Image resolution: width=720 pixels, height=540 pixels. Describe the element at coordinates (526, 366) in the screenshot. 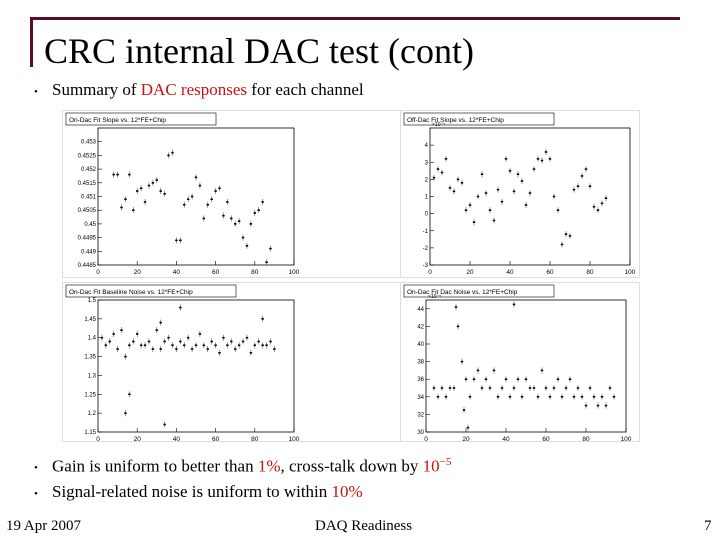

I see `chart-frame` at that location.